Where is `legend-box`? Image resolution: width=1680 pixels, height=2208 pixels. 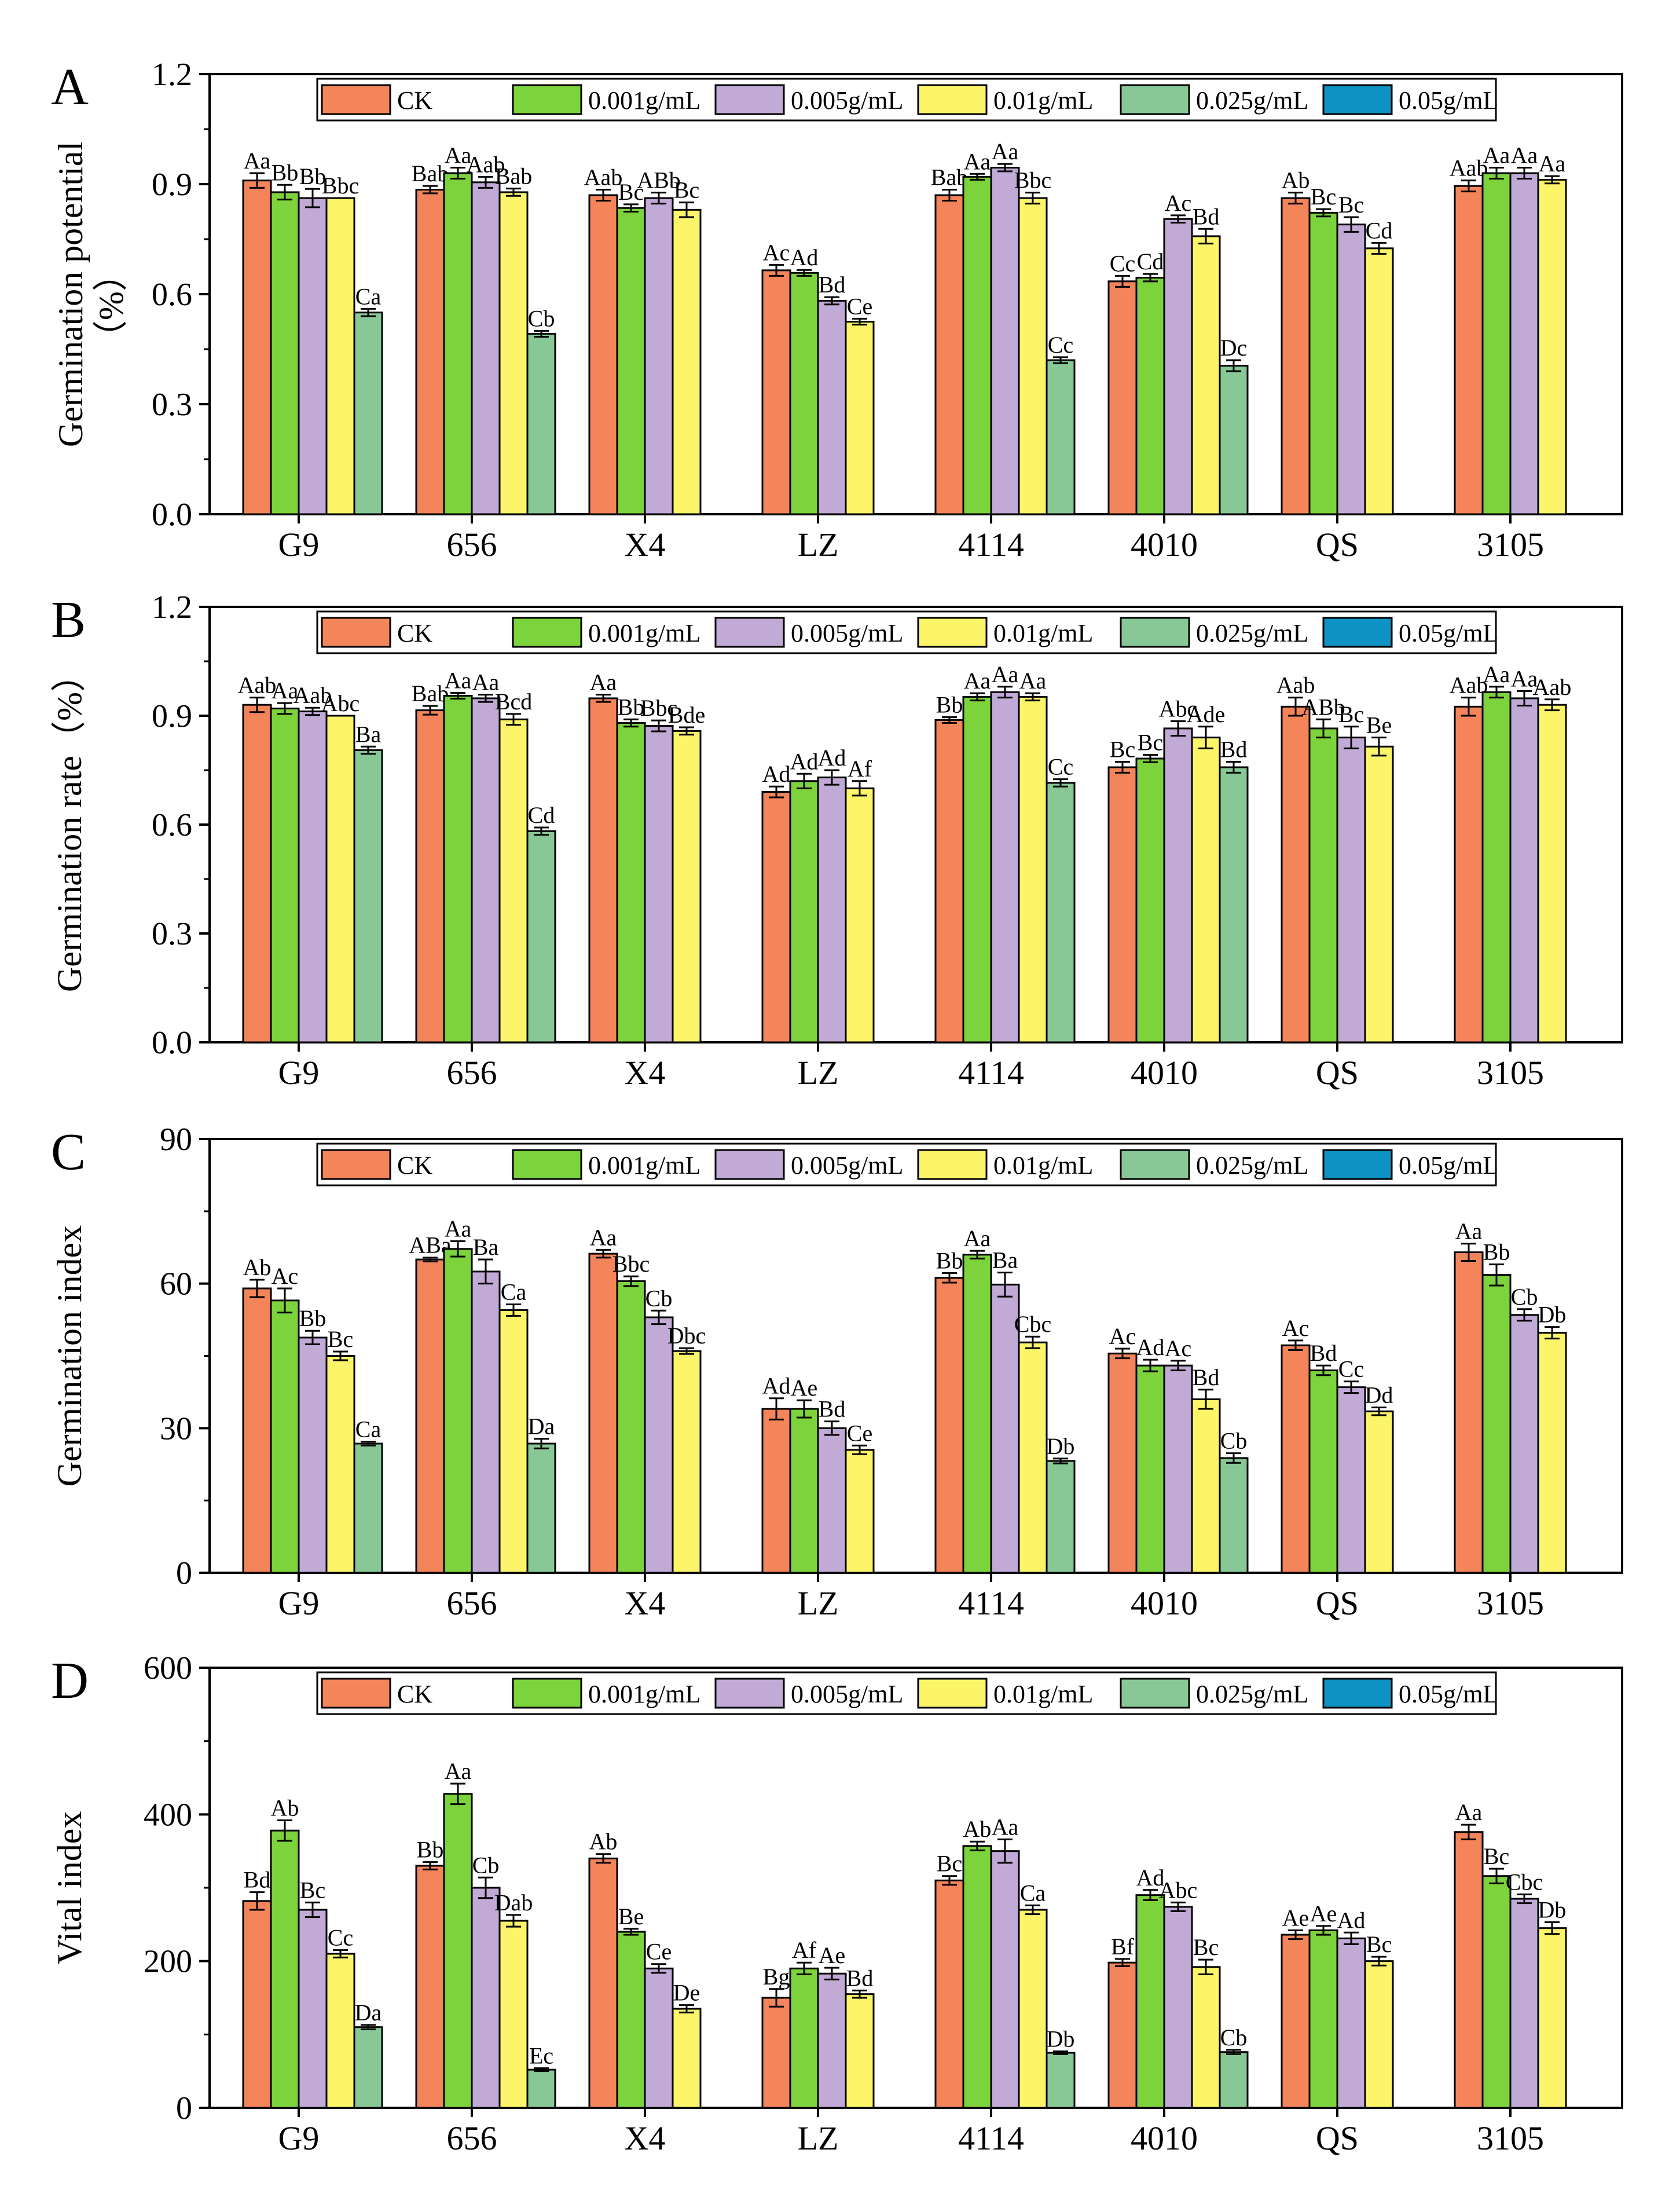
legend-box is located at coordinates (906, 1693).